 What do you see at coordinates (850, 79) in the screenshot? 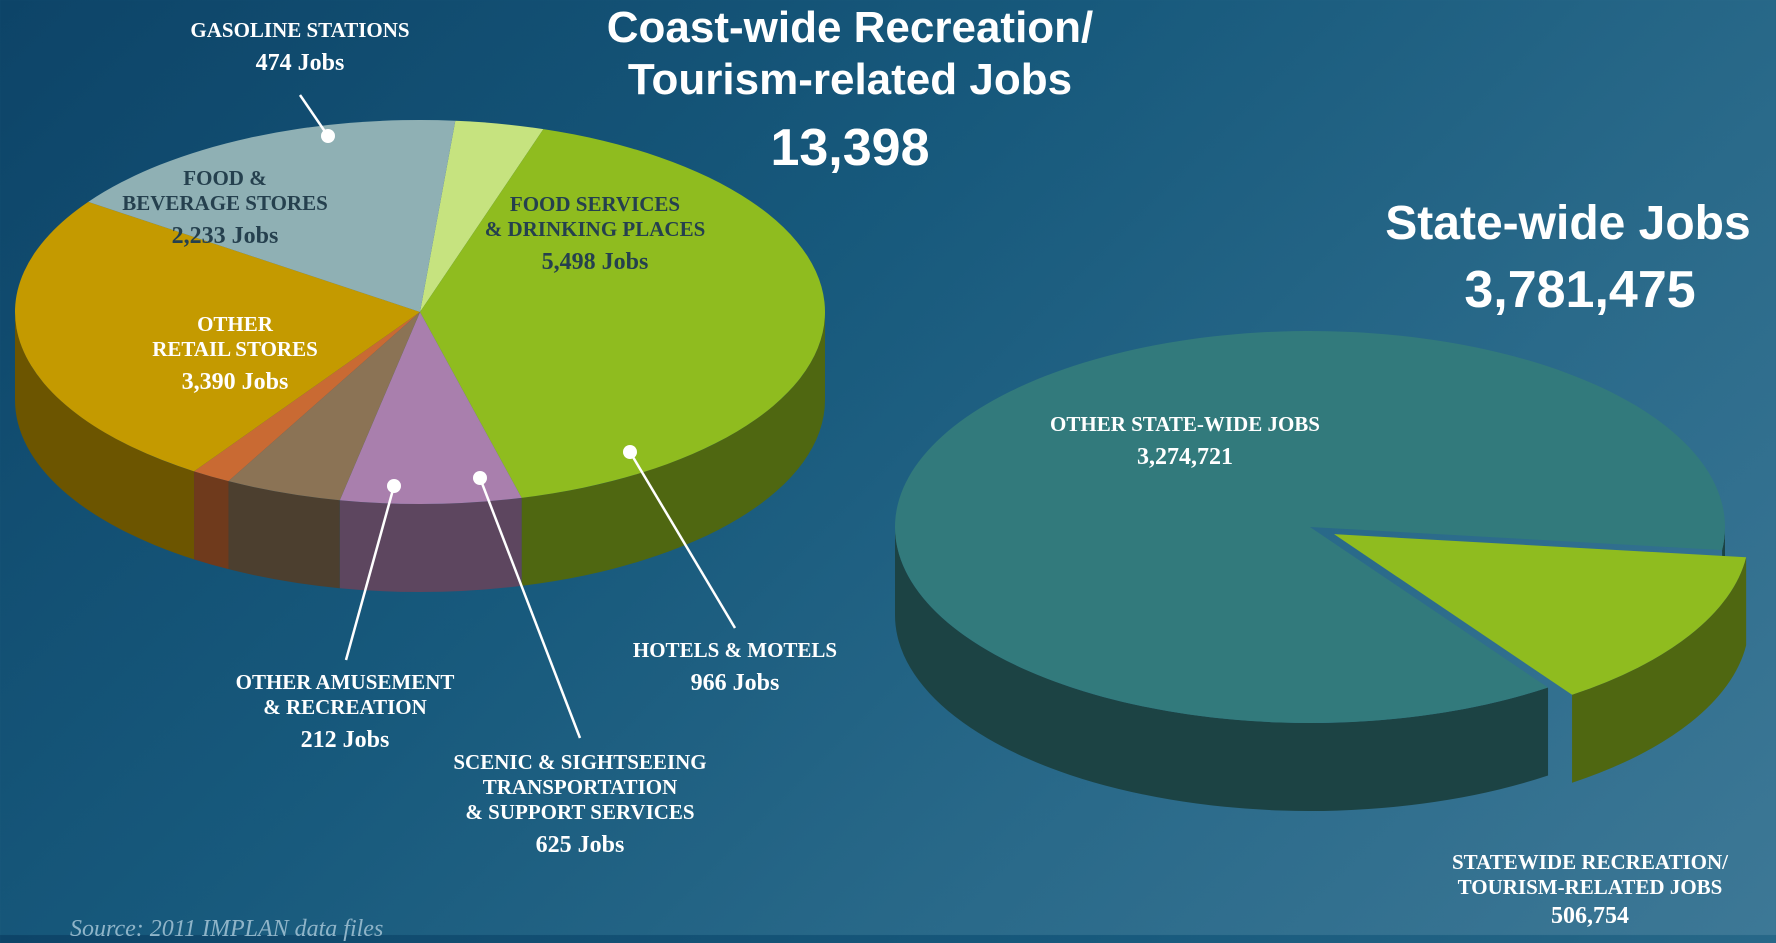
I see `coast-title-line2: Tourism-related Jobs` at bounding box center [850, 79].